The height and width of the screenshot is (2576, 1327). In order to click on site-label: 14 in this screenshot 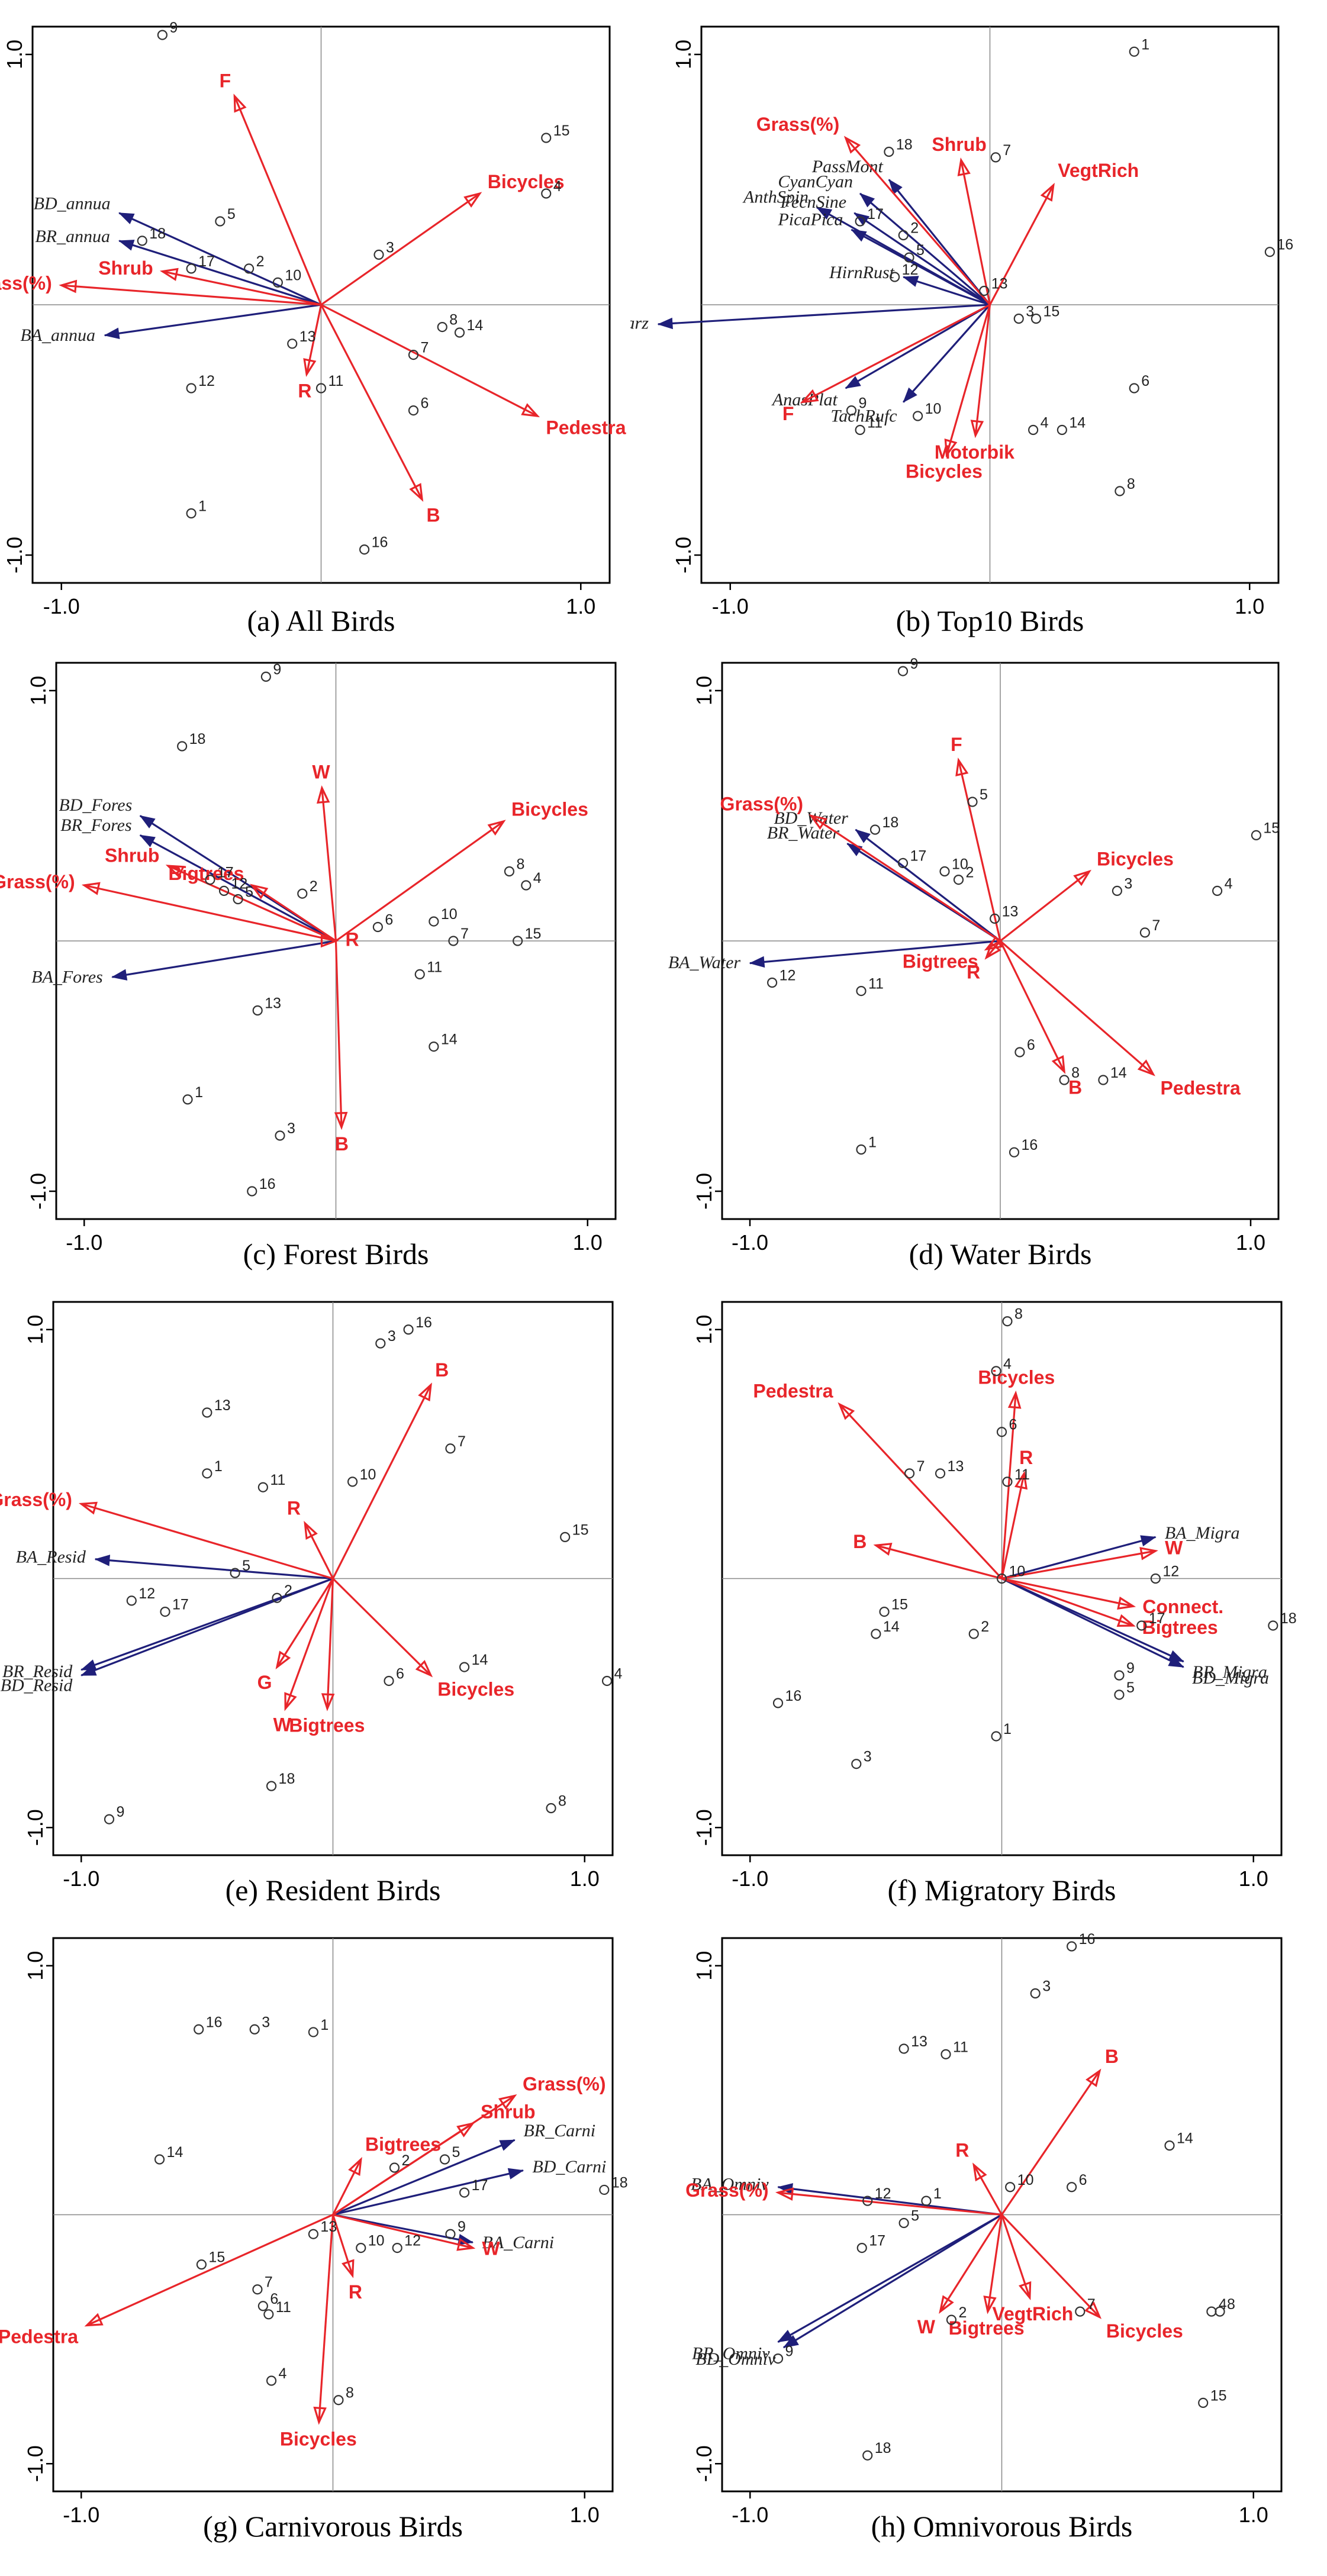, I will do `click(480, 1660)`.